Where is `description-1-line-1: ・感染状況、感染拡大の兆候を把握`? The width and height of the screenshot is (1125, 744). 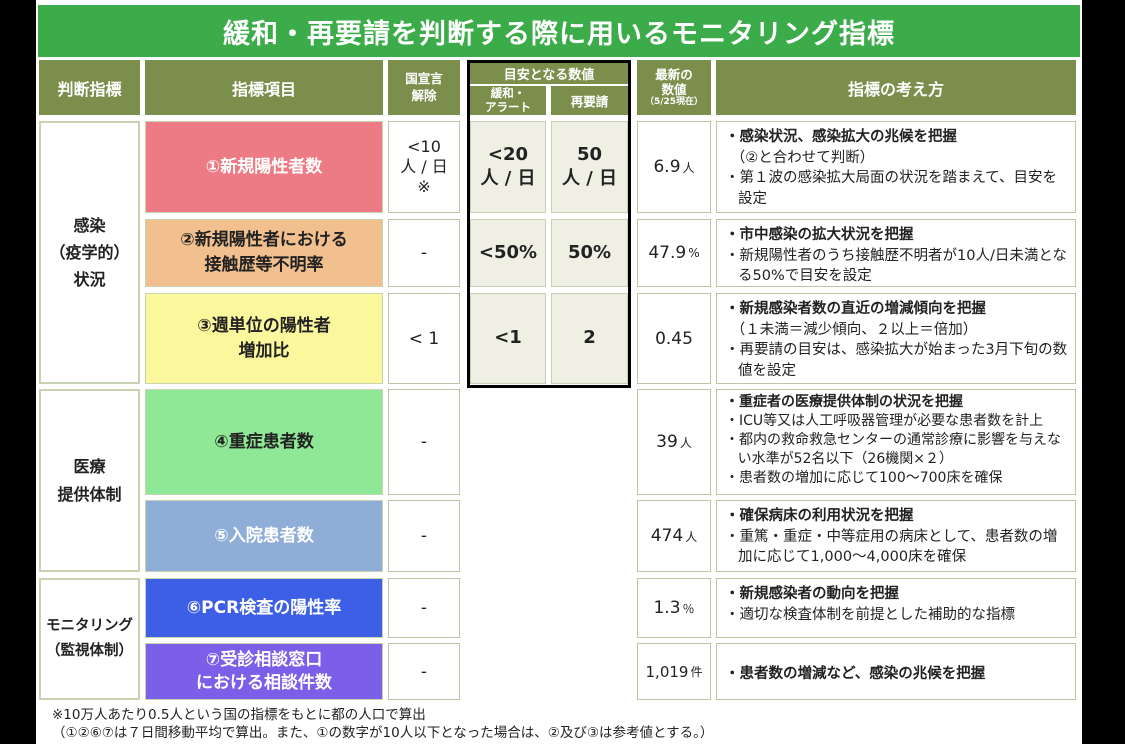 description-1-line-1: ・感染状況、感染拡大の兆候を把握 is located at coordinates (841, 137).